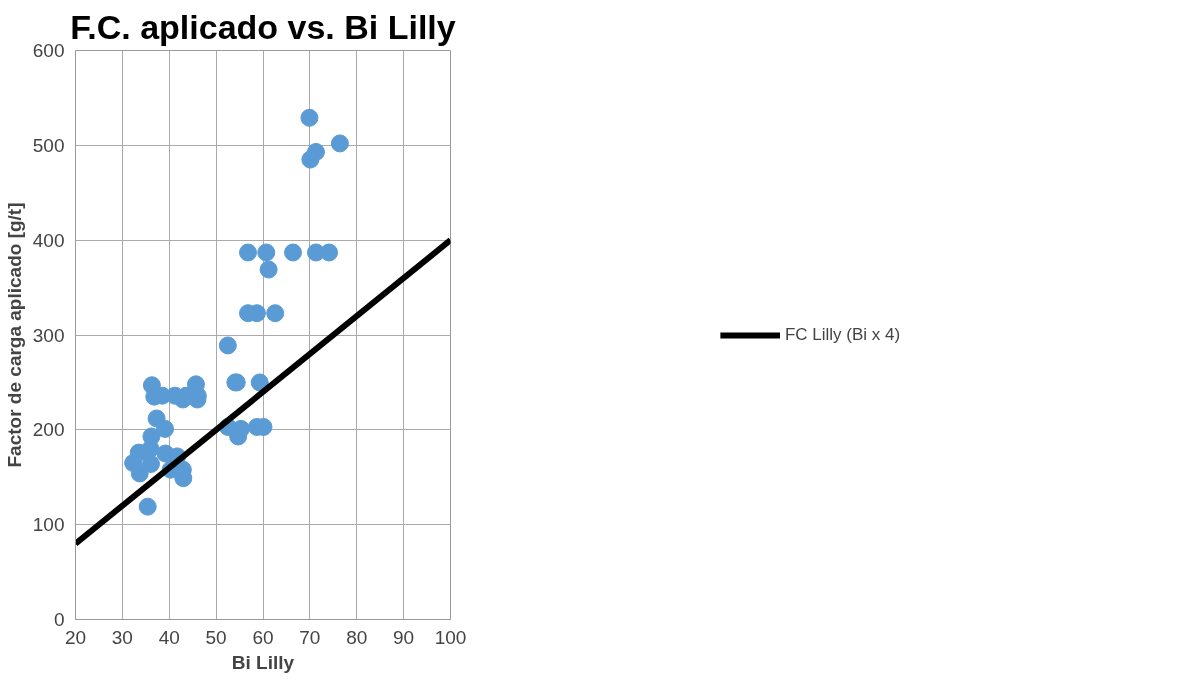 This screenshot has height=685, width=1184. Describe the element at coordinates (357, 637) in the screenshot. I see `x-tick-label: 80` at that location.